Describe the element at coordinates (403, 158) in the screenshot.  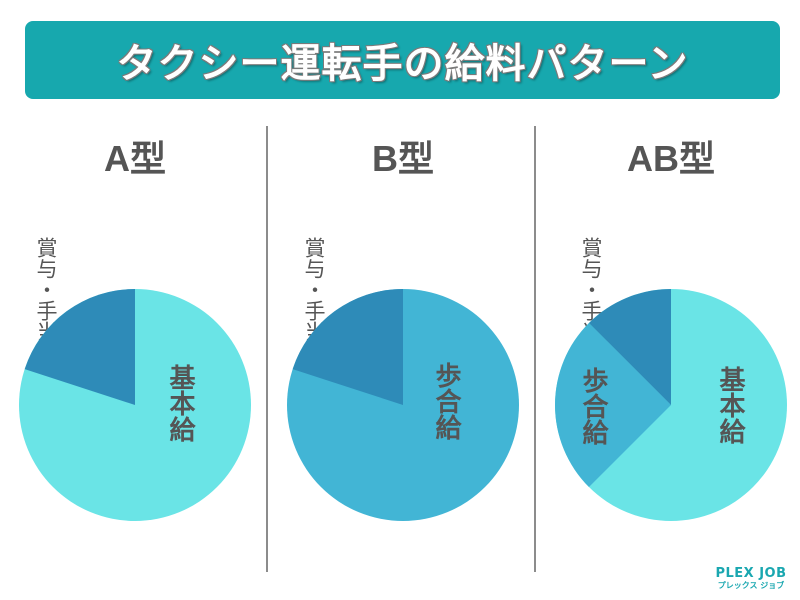
I see `column-title-b: B型` at that location.